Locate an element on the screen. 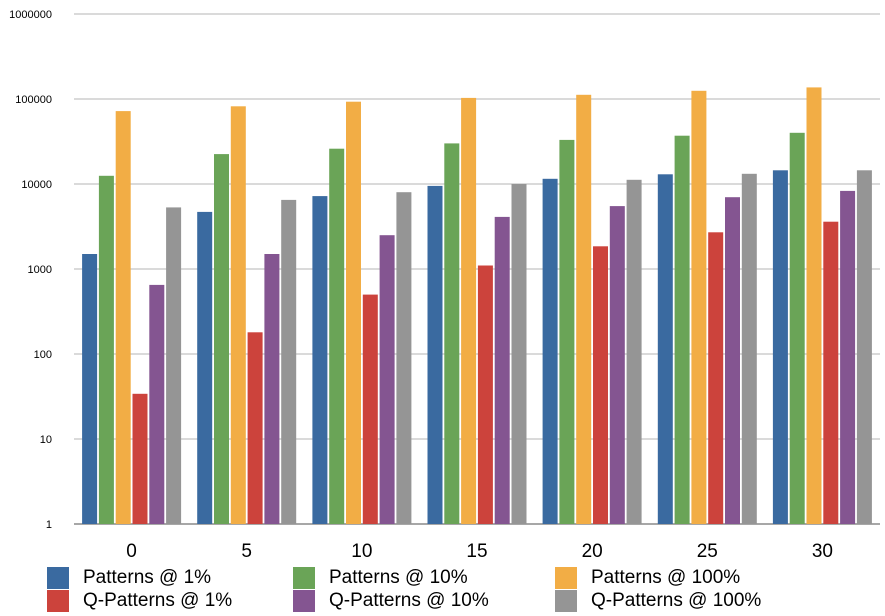 The height and width of the screenshot is (616, 885). legend-item: Patterns @ 10% is located at coordinates (380, 578).